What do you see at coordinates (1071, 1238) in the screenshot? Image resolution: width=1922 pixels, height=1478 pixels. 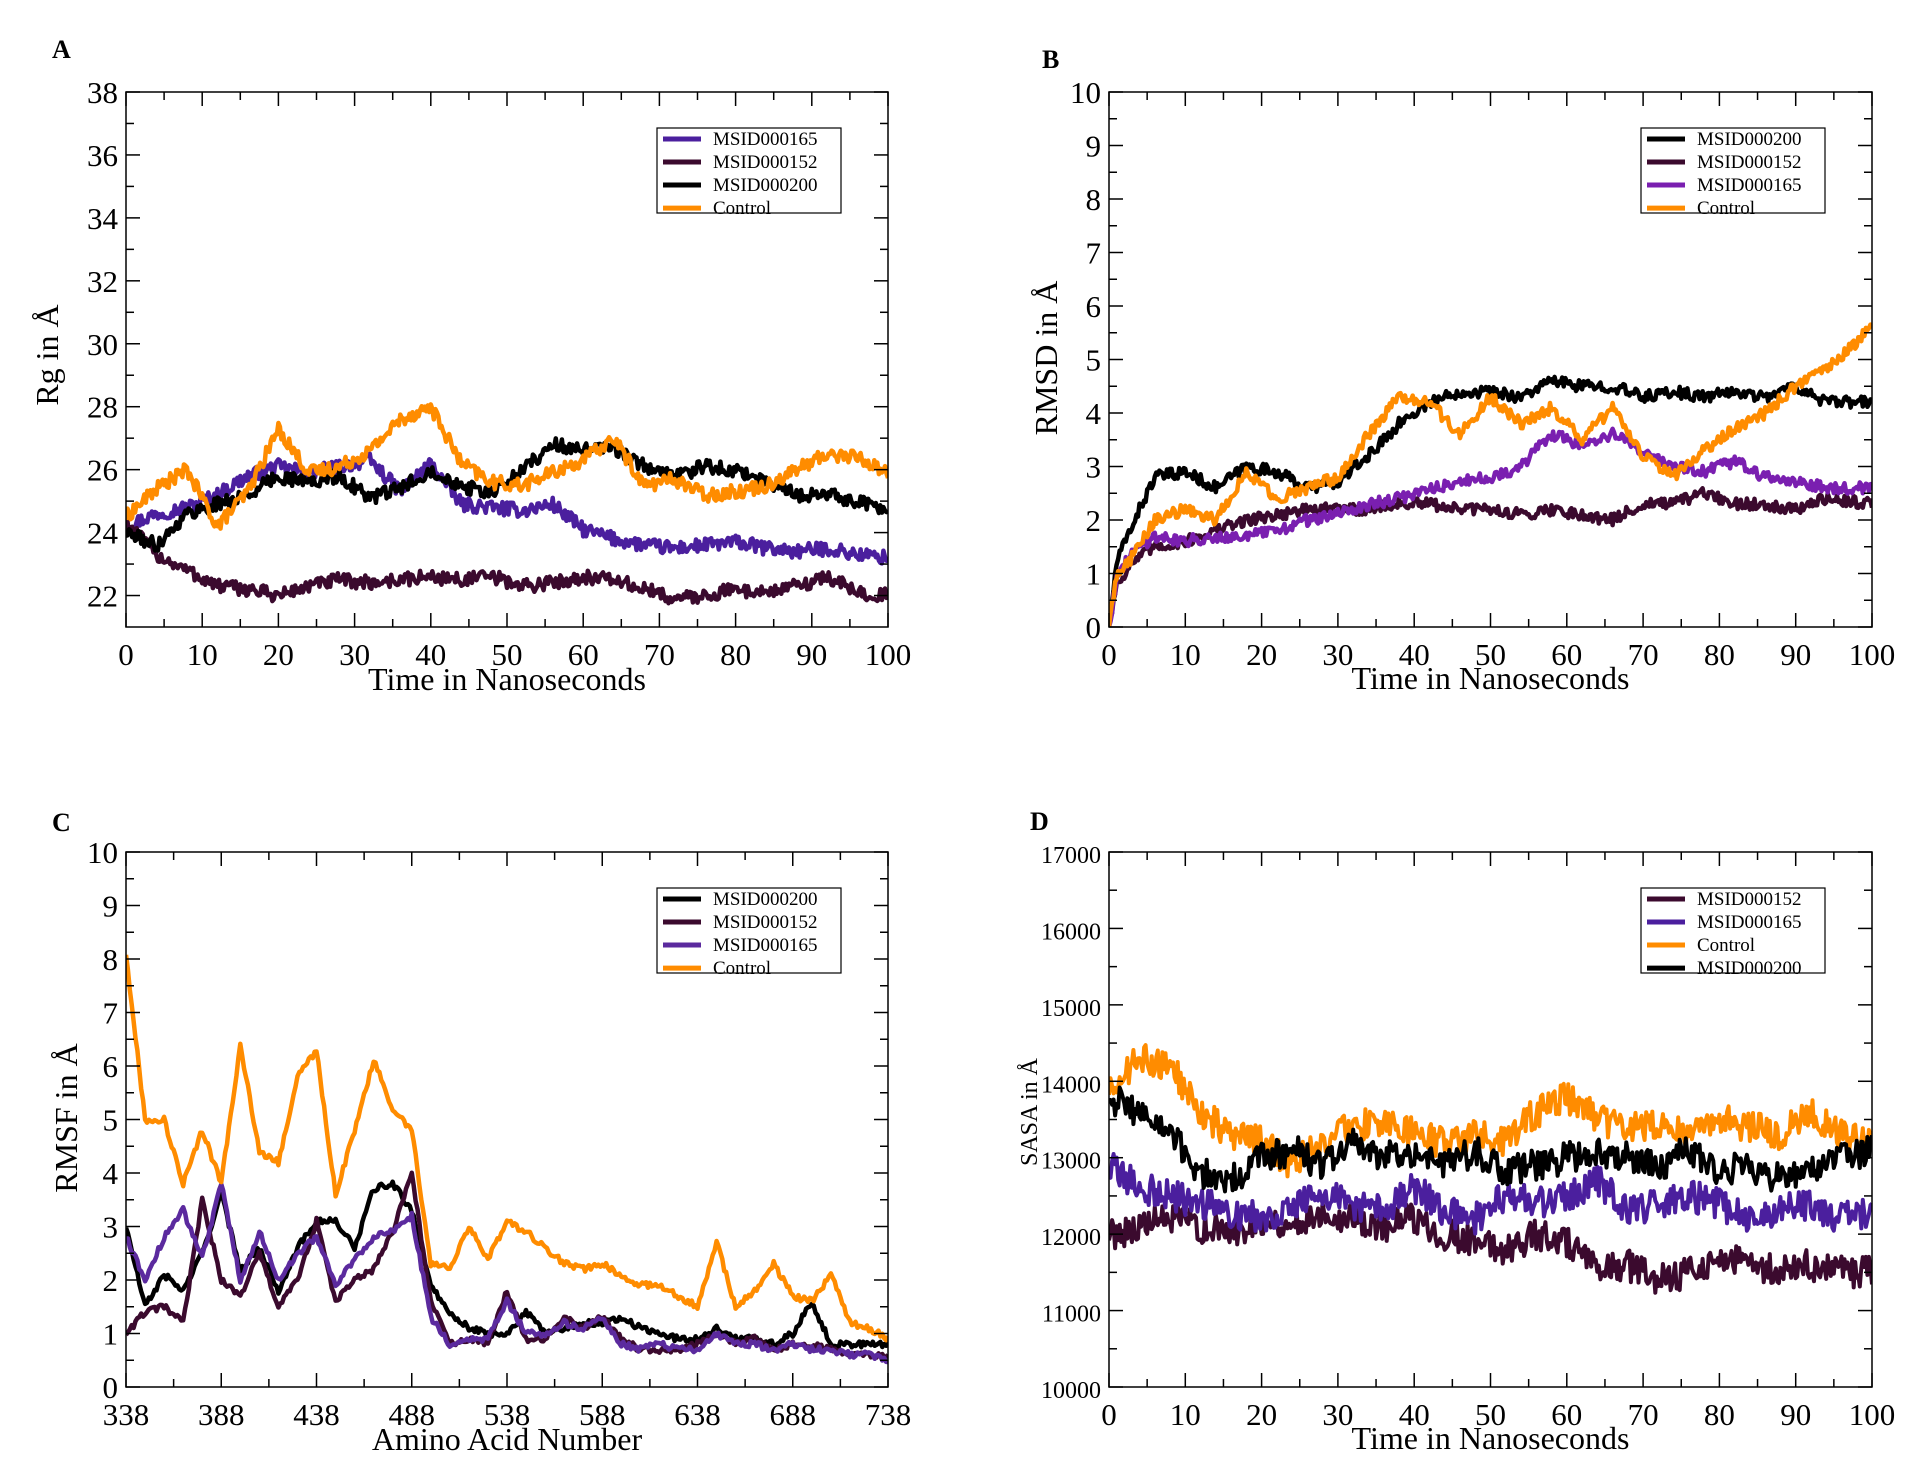 I see `y-tick-label: 12000` at bounding box center [1071, 1238].